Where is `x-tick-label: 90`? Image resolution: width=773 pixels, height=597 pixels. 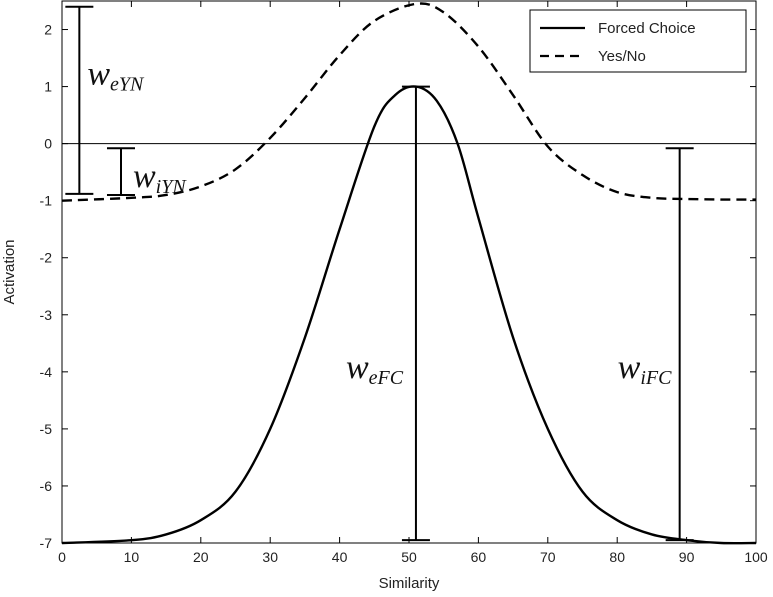
x-tick-label: 90 is located at coordinates (687, 557).